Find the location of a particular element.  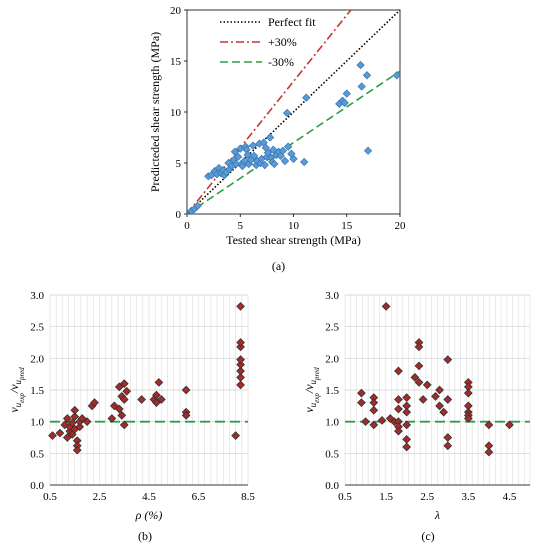

y-tick-label: 0 is located at coordinates (179, 215).